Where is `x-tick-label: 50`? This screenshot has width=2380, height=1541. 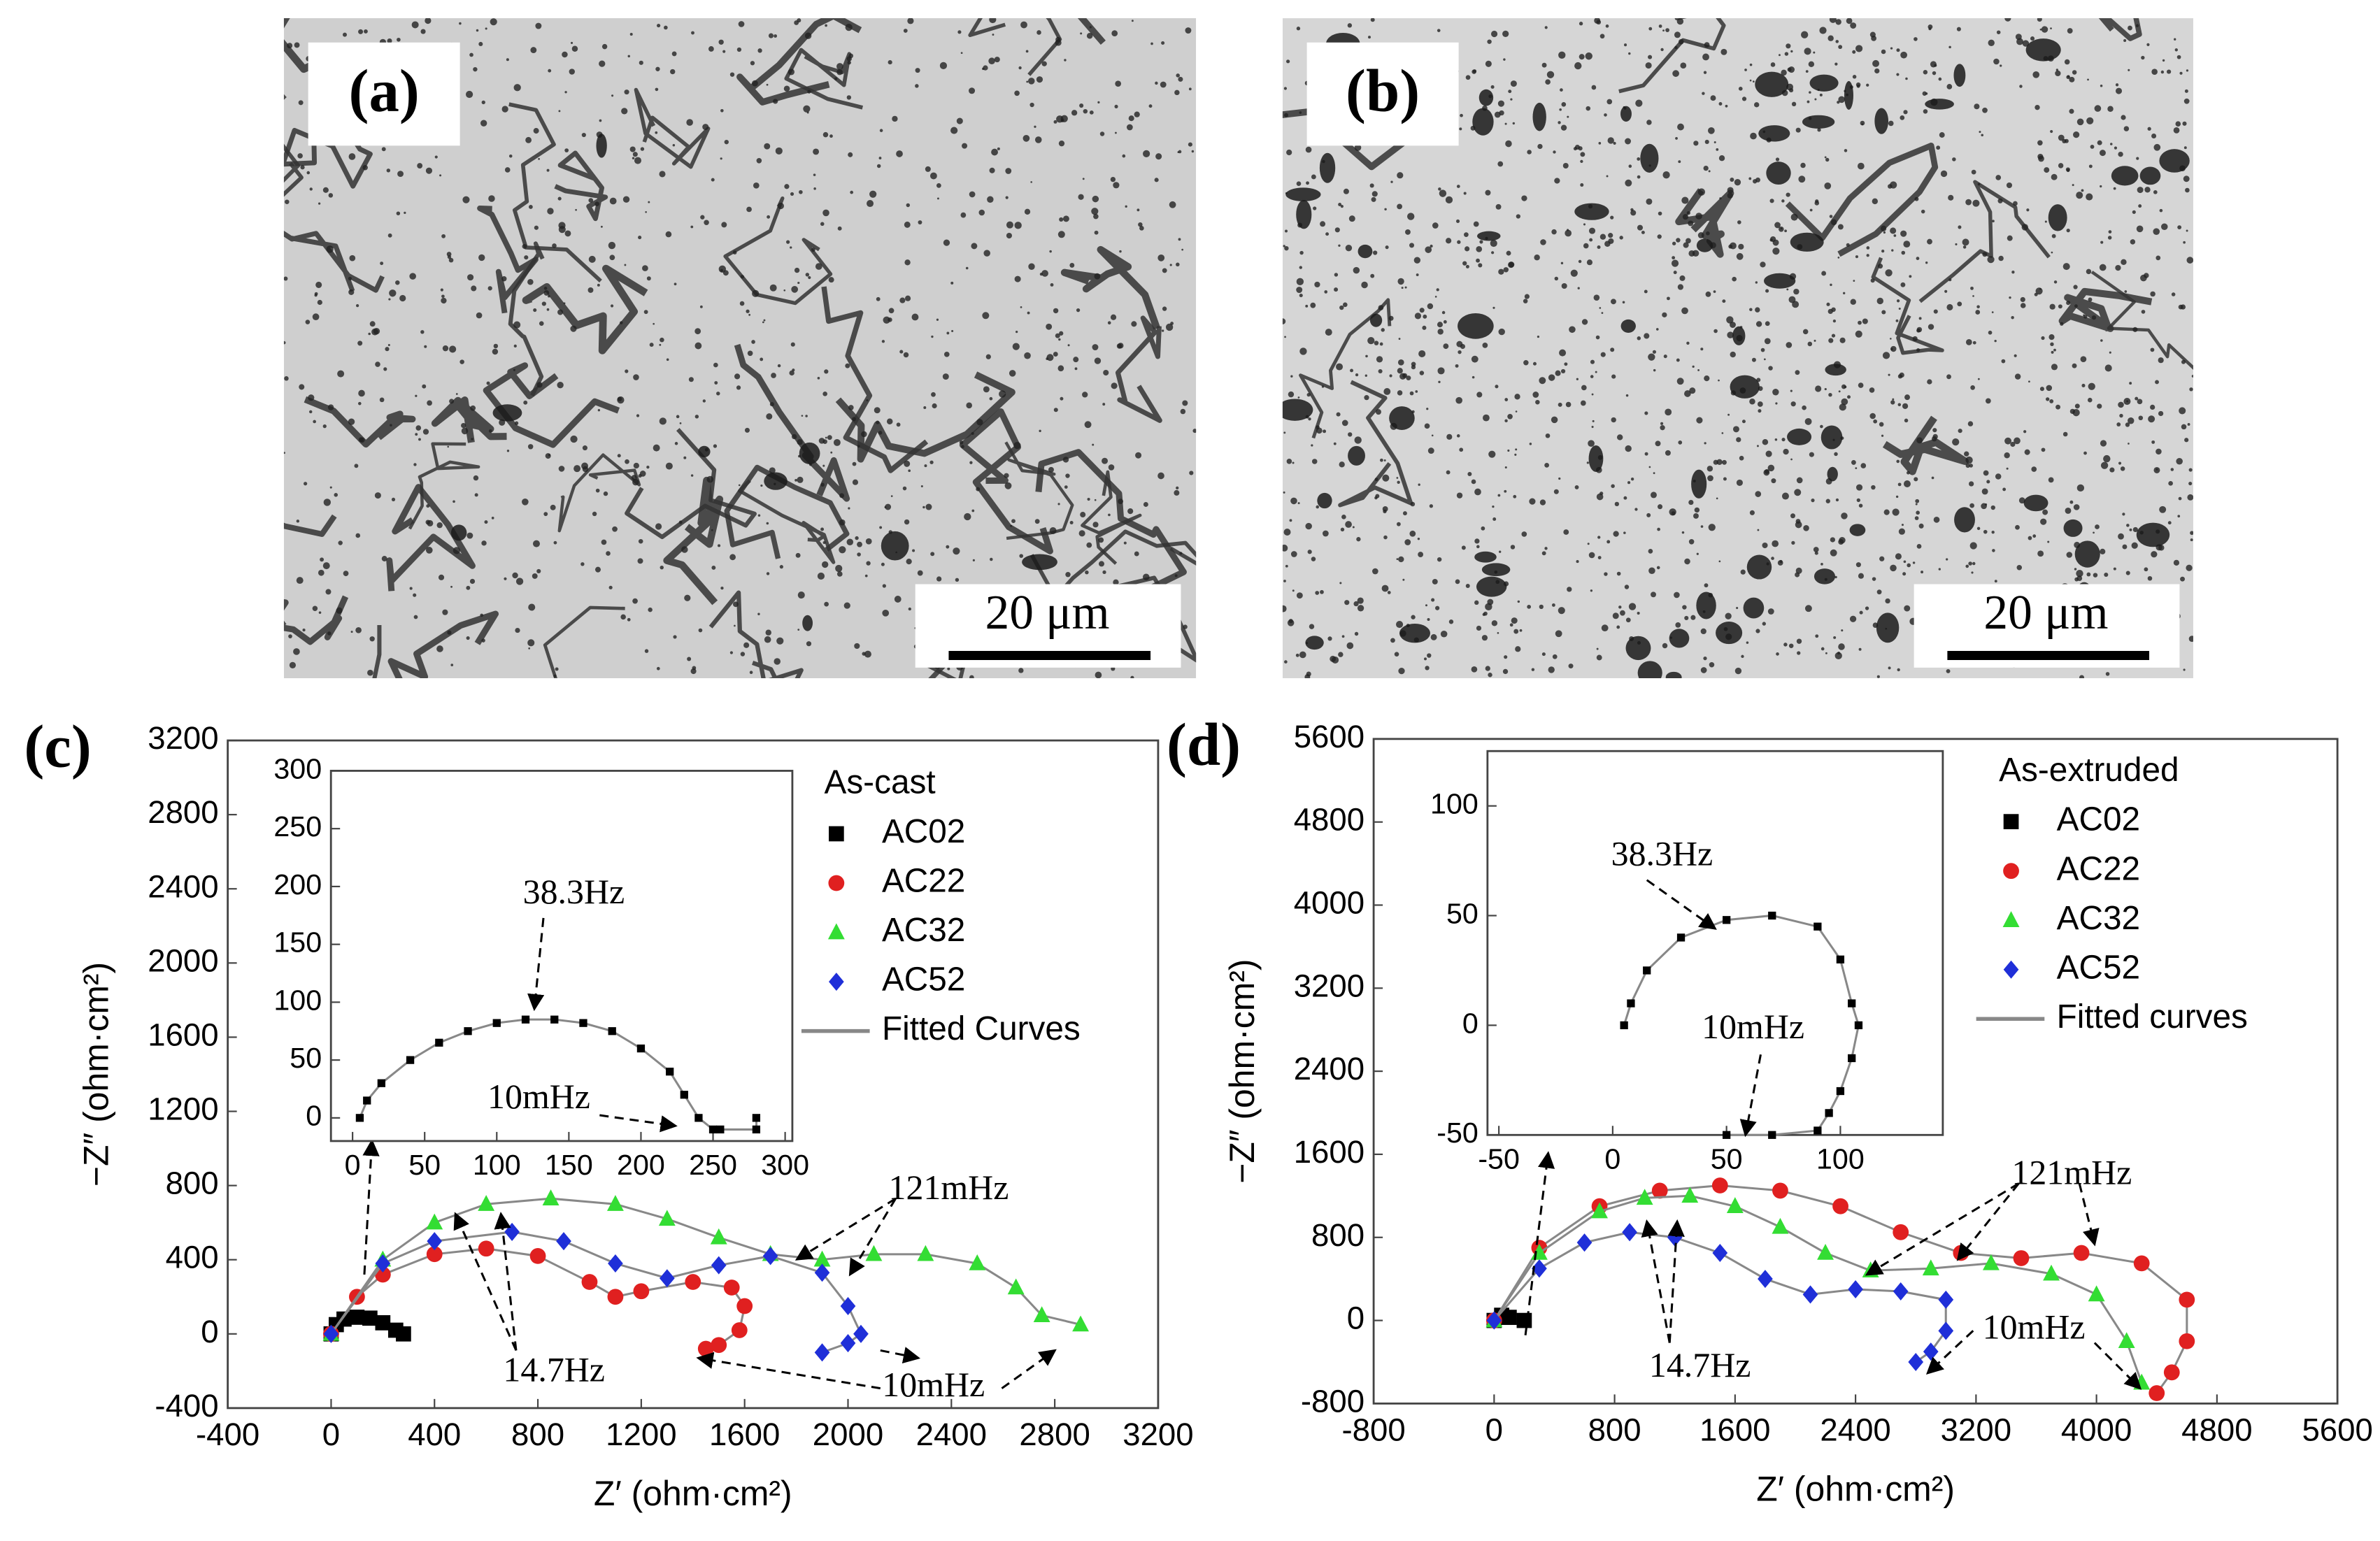 x-tick-label: 50 is located at coordinates (424, 1165).